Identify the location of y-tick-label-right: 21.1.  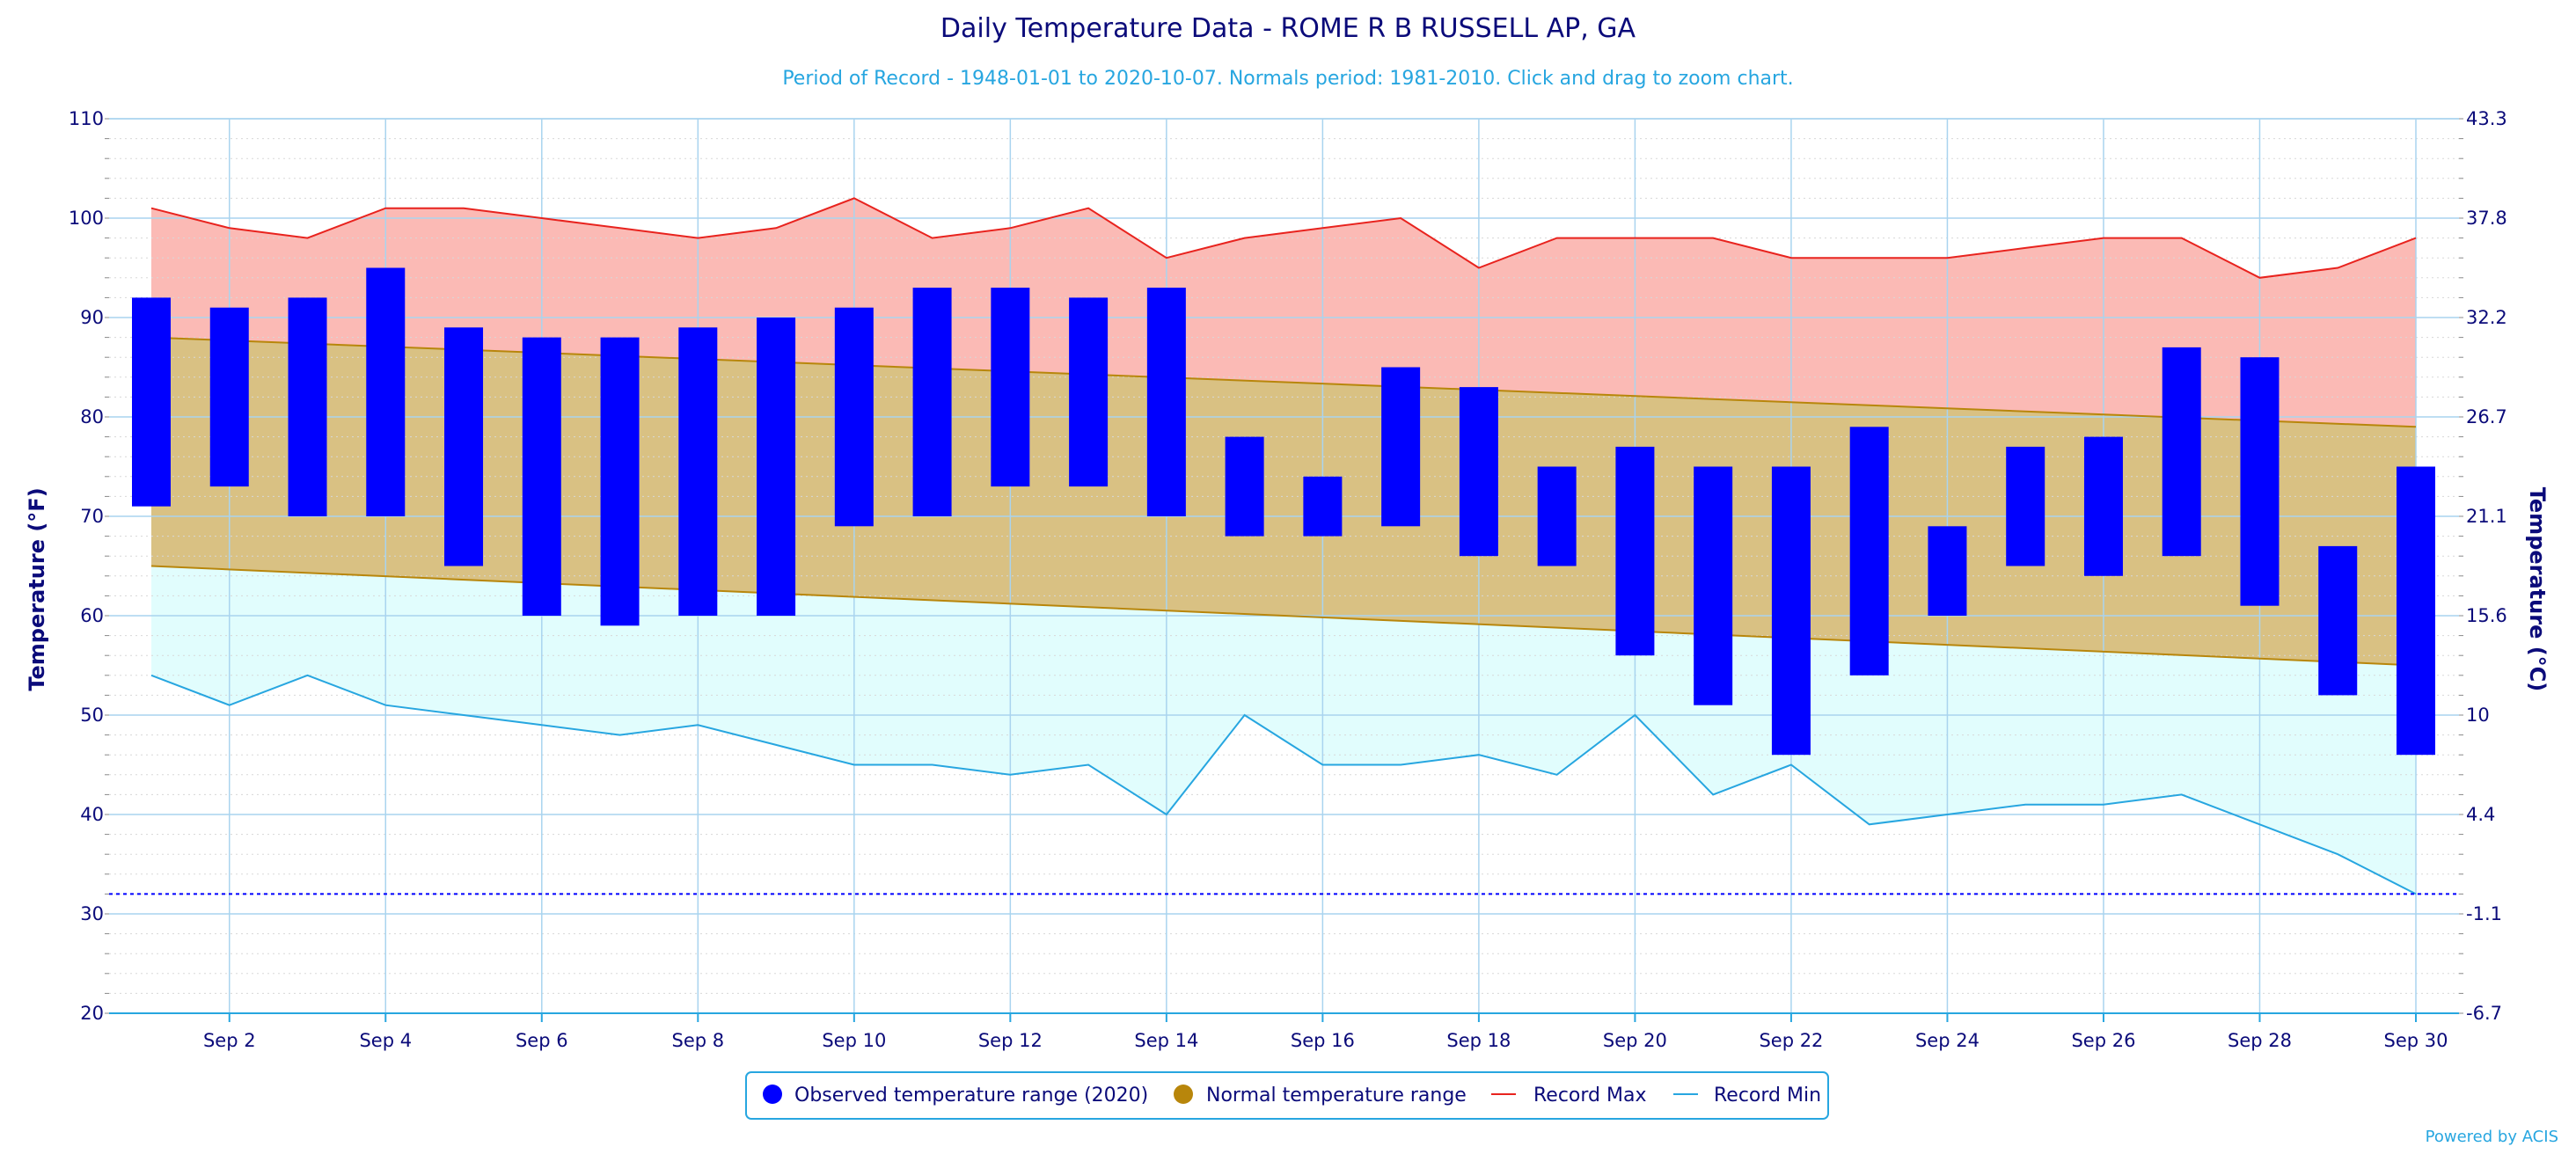
(2486, 516).